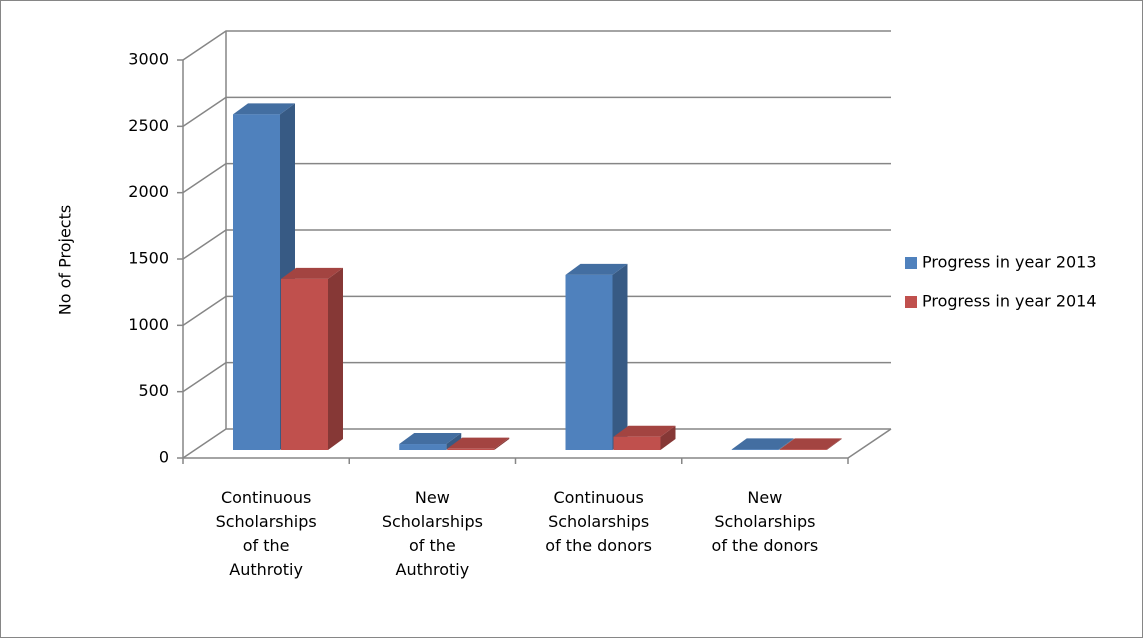 The image size is (1144, 639). I want to click on legend-label: Progress in year 2013, so click(1009, 262).